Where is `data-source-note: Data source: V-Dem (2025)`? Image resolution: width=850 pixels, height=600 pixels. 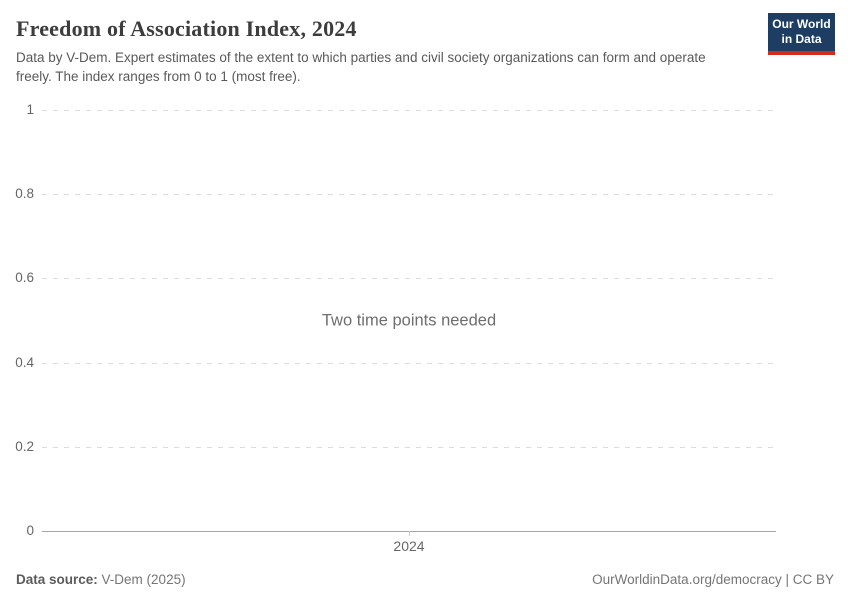 data-source-note: Data source: V-Dem (2025) is located at coordinates (101, 579).